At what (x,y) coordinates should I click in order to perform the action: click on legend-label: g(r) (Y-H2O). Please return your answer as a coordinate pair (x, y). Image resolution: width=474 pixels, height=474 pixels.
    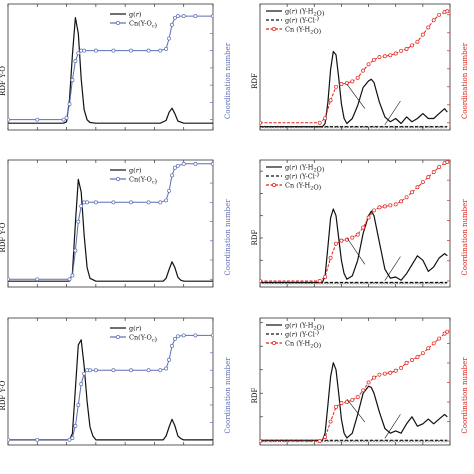
    Looking at the image, I should click on (305, 169).